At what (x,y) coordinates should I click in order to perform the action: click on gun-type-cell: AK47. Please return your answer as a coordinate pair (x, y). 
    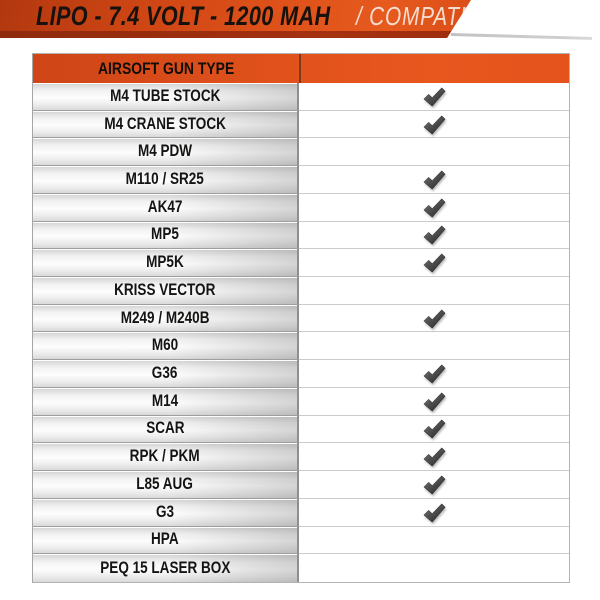
    Looking at the image, I should click on (166, 207).